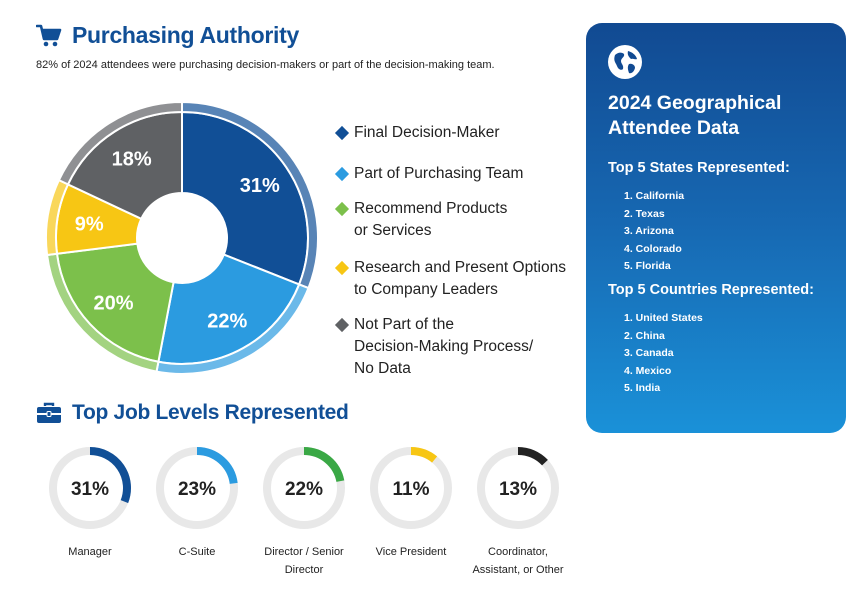 The image size is (860, 591). What do you see at coordinates (518, 561) in the screenshot?
I see `donut-label-coordinator: Coordinator, Assistant, or Other` at bounding box center [518, 561].